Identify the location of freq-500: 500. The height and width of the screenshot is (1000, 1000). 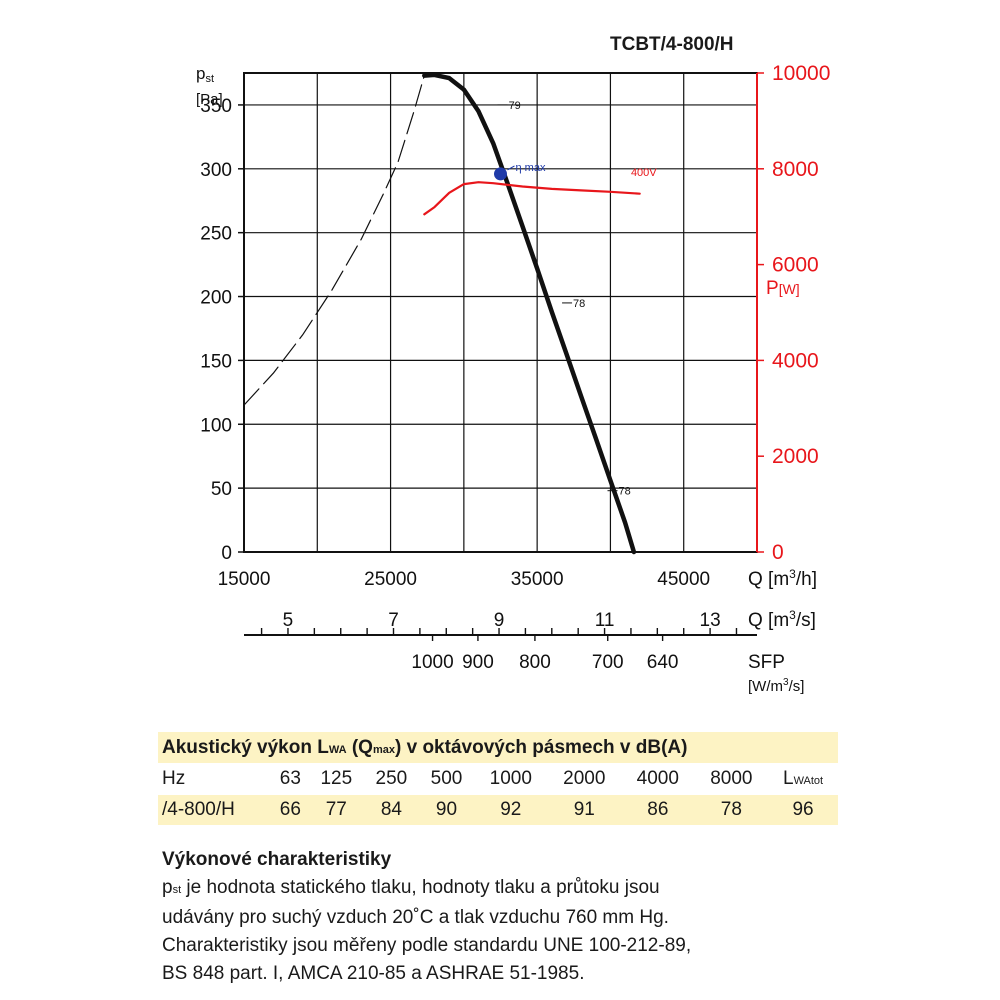
(446, 778).